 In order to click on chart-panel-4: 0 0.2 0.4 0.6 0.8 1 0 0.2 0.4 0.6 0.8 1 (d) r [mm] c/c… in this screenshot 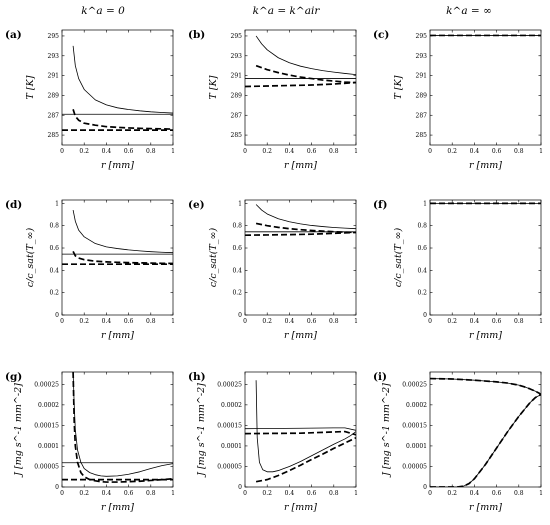, I will do `click(90, 270)`.